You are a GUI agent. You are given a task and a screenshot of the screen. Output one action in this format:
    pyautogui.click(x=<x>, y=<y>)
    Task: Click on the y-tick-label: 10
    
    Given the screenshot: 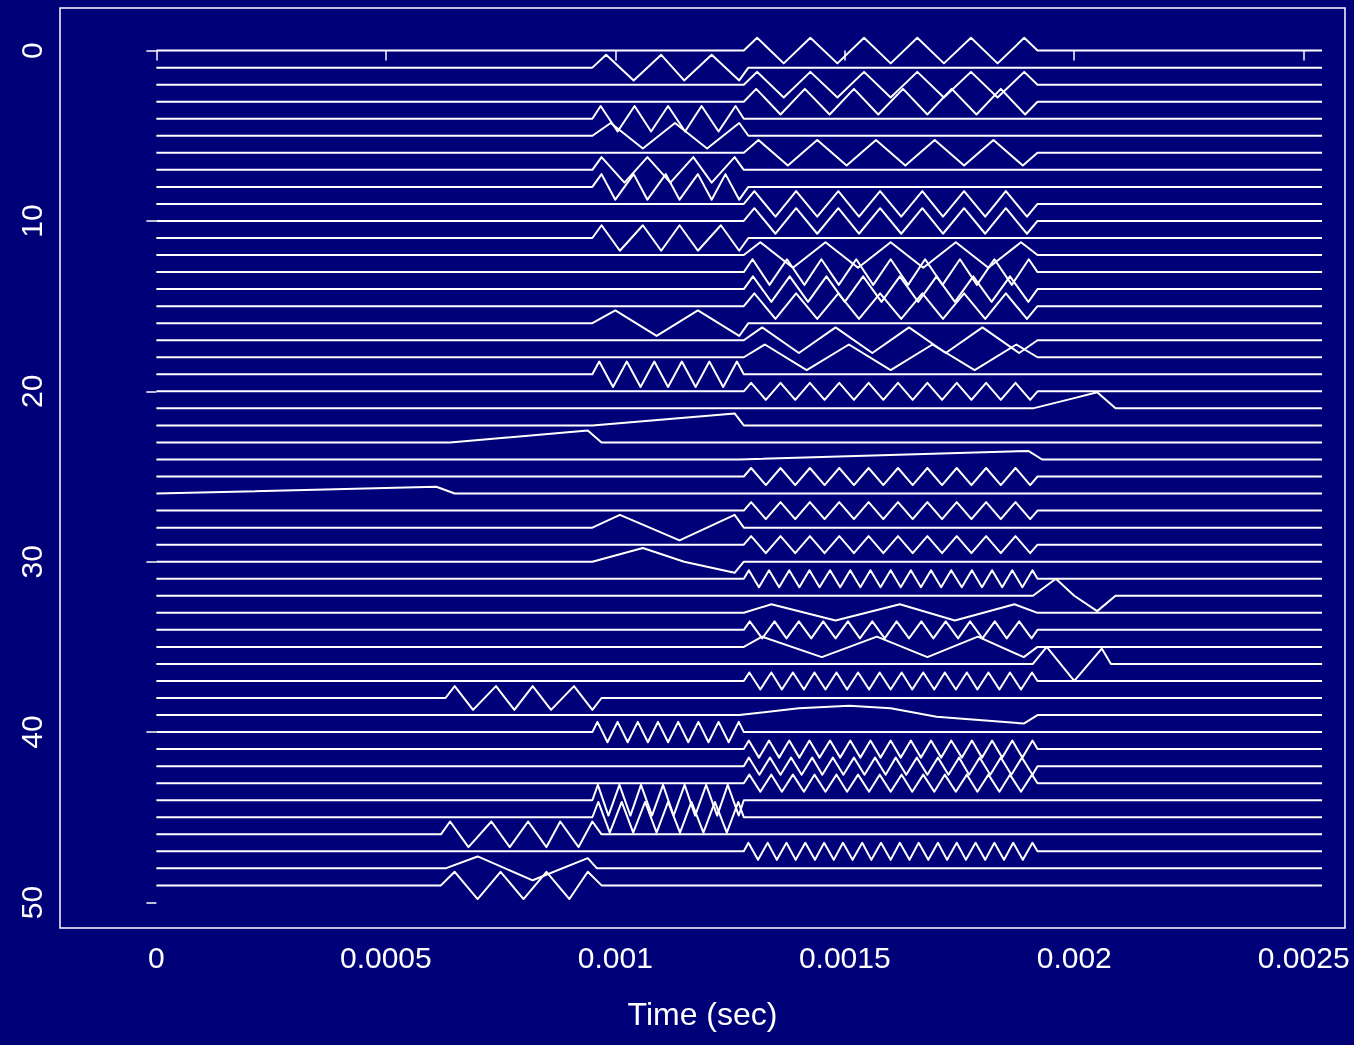 What is the action you would take?
    pyautogui.click(x=31, y=221)
    